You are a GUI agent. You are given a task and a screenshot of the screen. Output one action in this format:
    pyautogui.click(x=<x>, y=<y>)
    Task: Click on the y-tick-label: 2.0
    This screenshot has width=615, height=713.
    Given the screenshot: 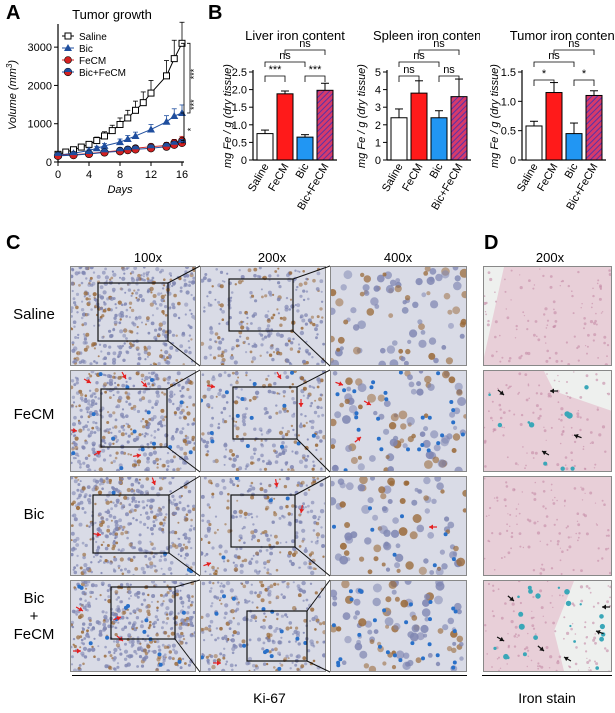 What is the action you would take?
    pyautogui.click(x=239, y=91)
    